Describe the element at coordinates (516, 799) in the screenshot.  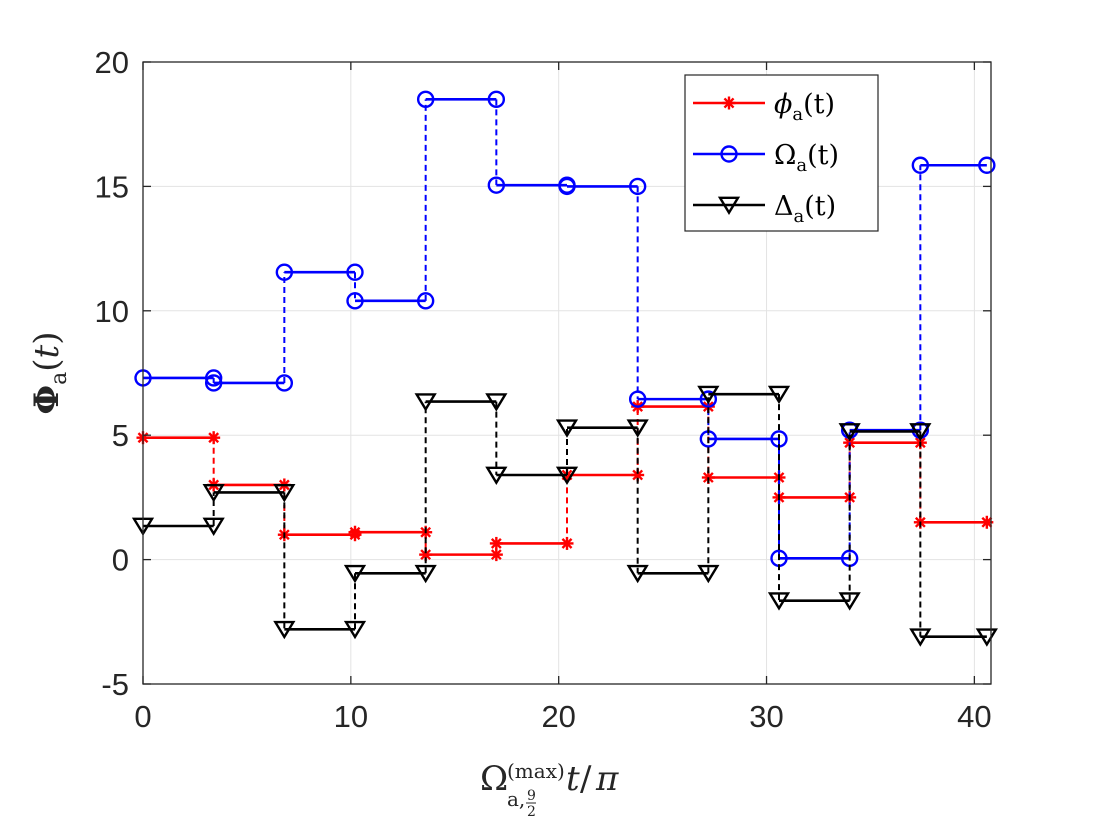
I see `x-axis-label-sub: a,` at that location.